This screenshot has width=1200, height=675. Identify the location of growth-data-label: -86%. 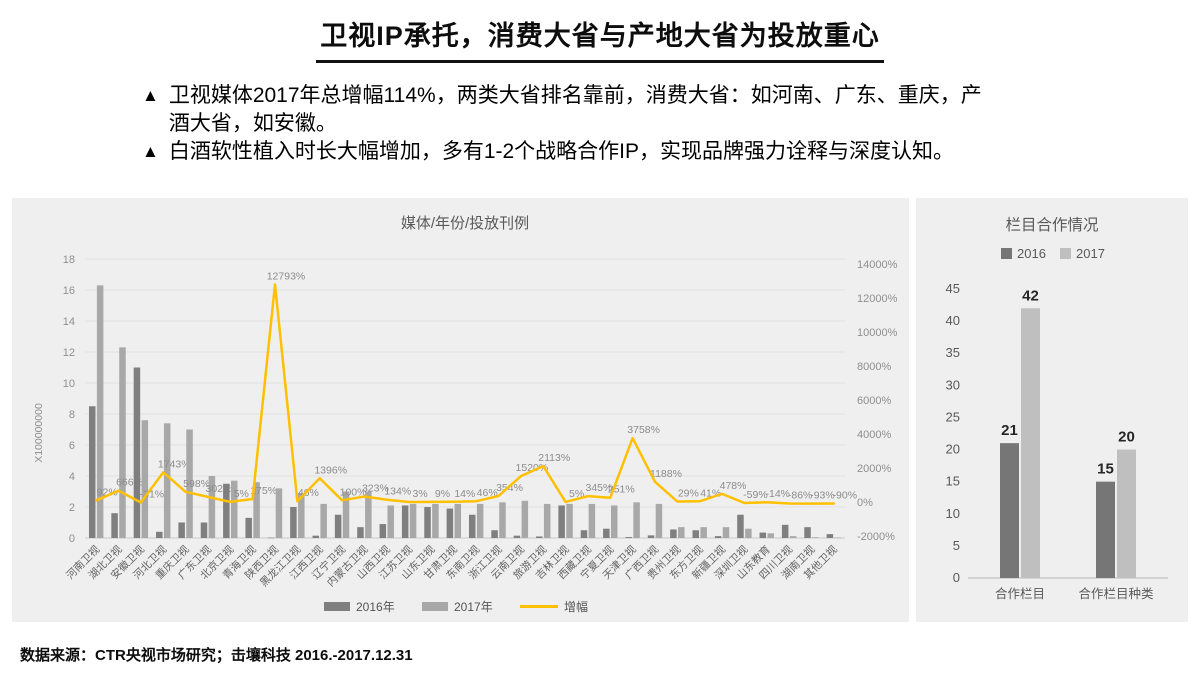
(800, 495).